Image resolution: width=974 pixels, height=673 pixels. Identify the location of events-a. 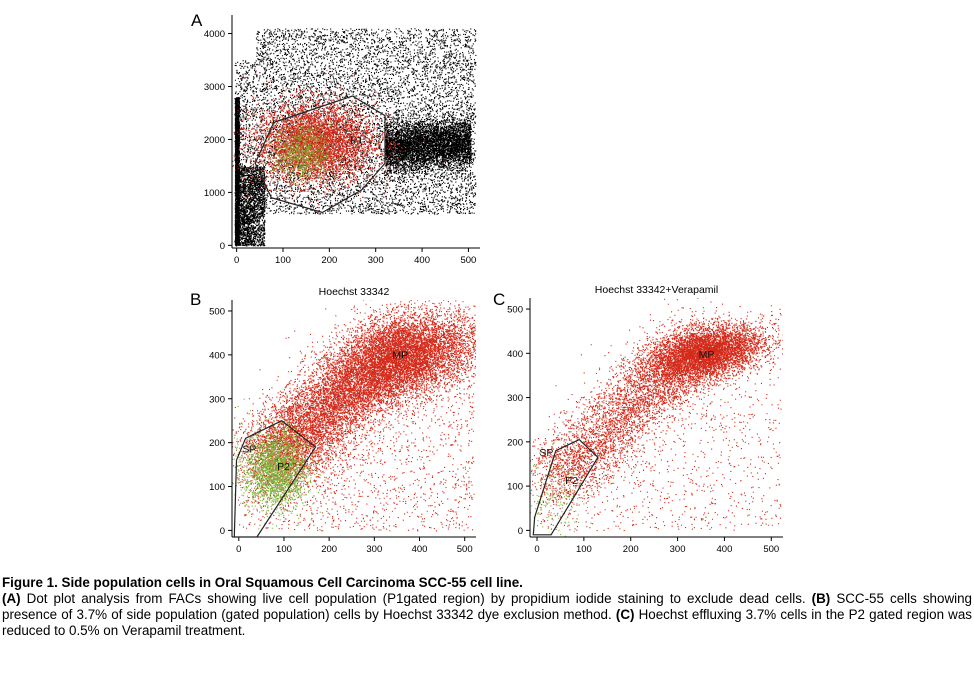
(354, 137).